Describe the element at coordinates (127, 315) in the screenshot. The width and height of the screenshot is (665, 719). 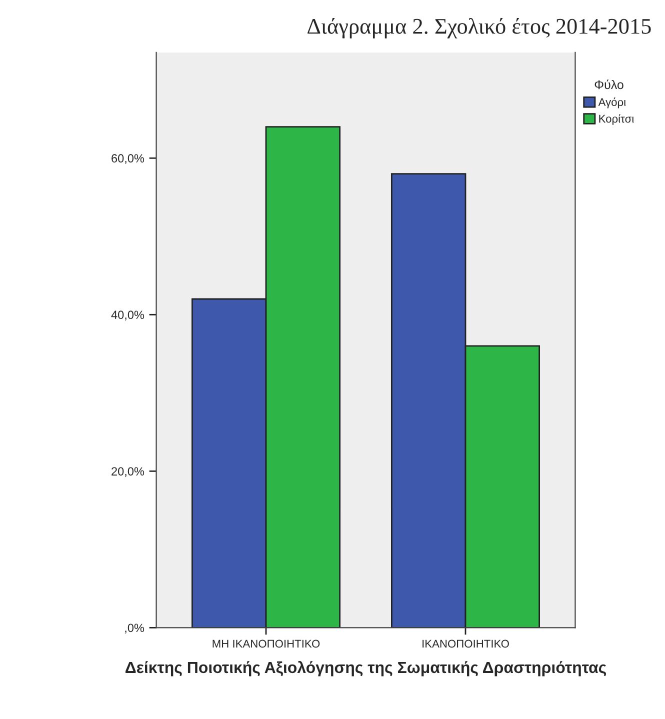
I see `y-tick-label: 40,0%` at that location.